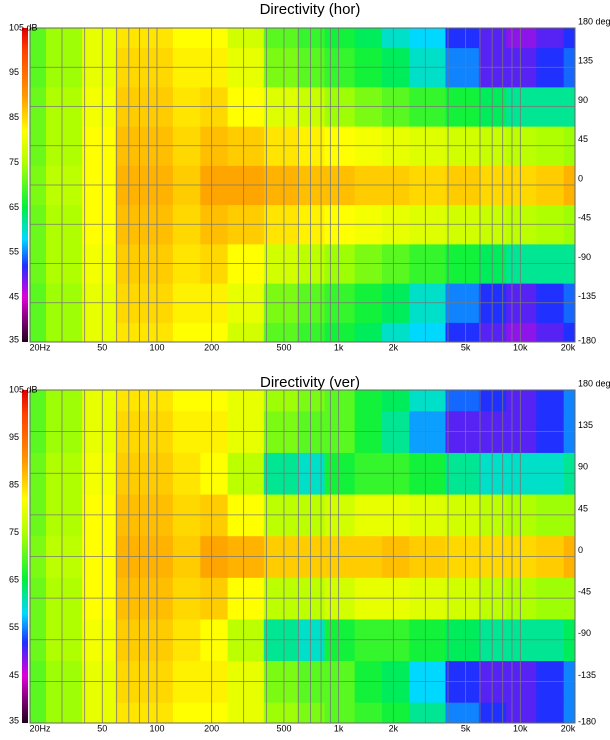  What do you see at coordinates (394, 728) in the screenshot?
I see `x-tick-label: 2k` at bounding box center [394, 728].